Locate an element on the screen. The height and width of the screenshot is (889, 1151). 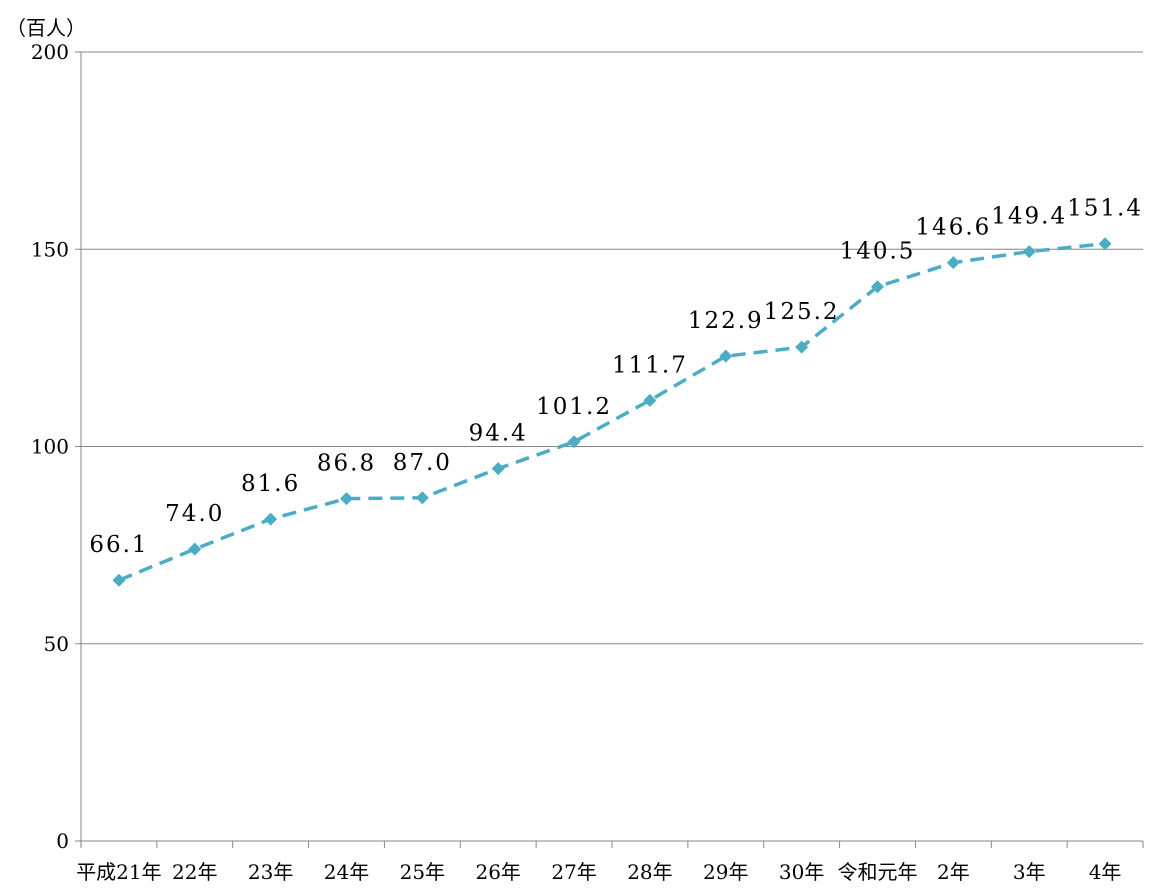
data-label: 101.2 is located at coordinates (574, 407).